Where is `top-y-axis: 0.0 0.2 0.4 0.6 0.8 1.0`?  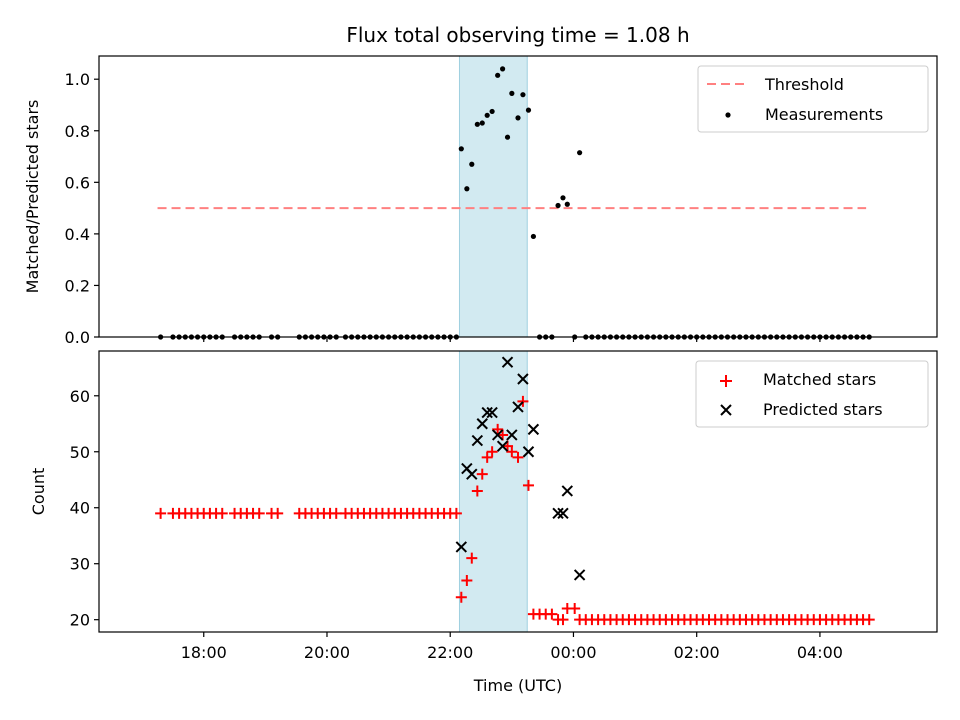
top-y-axis: 0.0 0.2 0.4 0.6 0.8 1.0 is located at coordinates (82, 208).